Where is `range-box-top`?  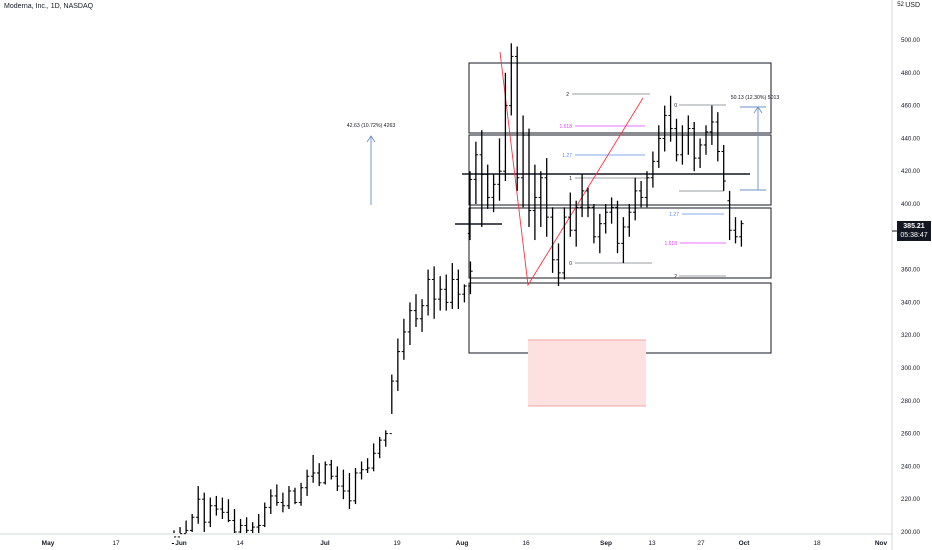
range-box-top is located at coordinates (620, 98).